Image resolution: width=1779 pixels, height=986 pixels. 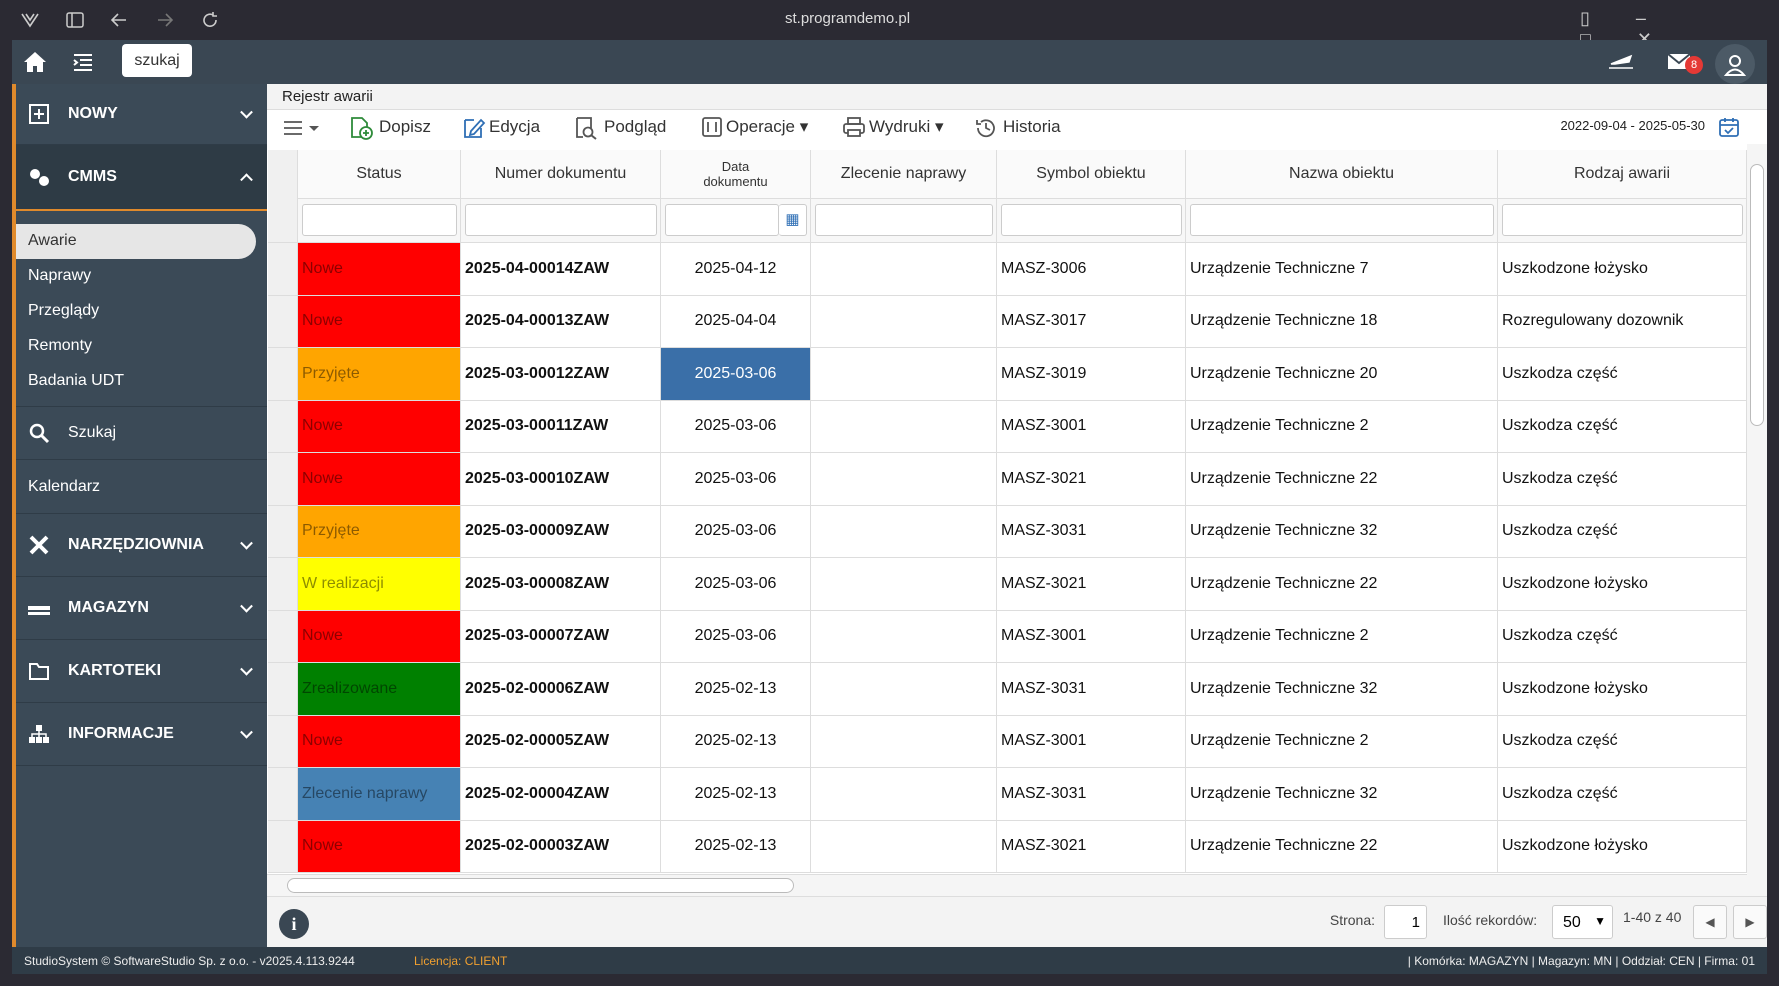 What do you see at coordinates (561, 374) in the screenshot?
I see `cell-number: 2025-03-00012ZAW` at bounding box center [561, 374].